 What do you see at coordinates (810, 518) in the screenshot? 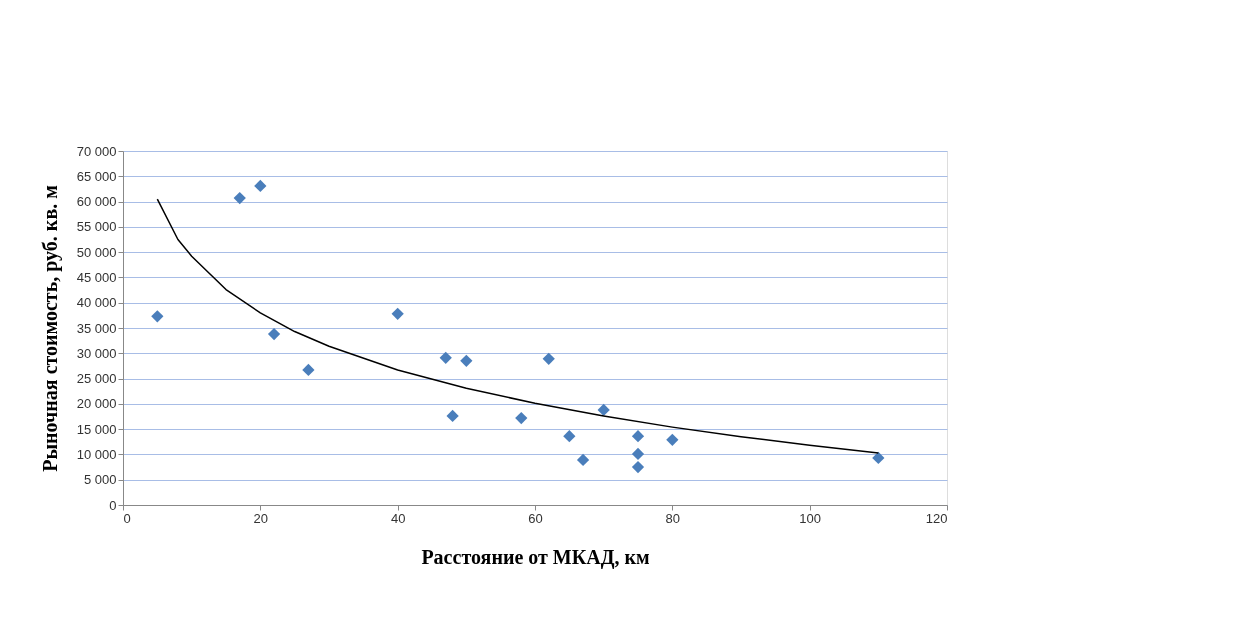
I see `x-tick-label: 100` at bounding box center [810, 518].